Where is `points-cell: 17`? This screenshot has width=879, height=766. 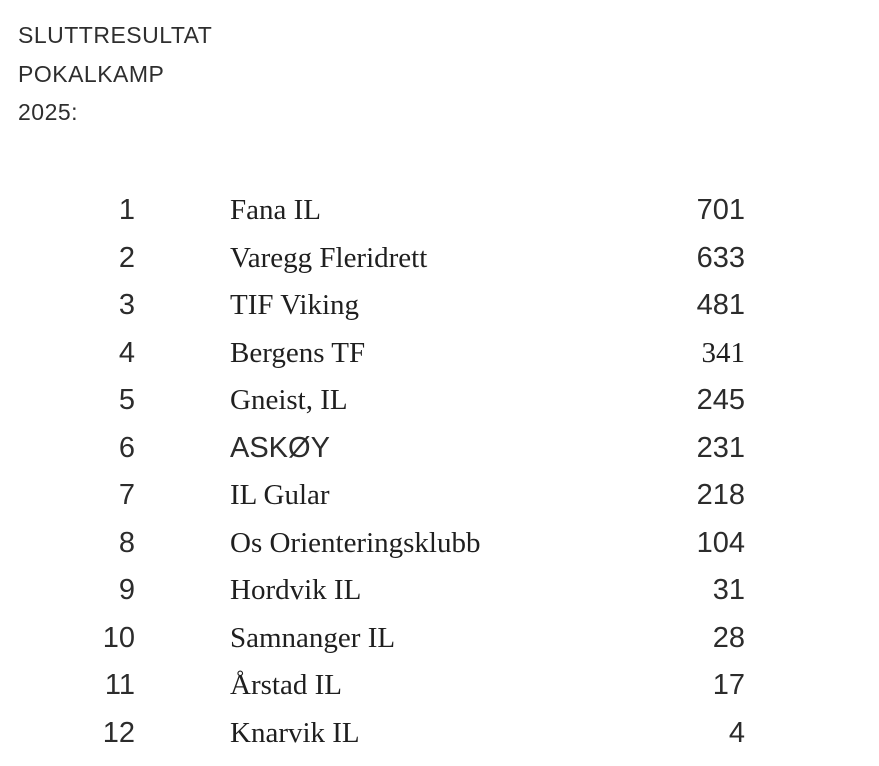
points-cell: 17 is located at coordinates (728, 685).